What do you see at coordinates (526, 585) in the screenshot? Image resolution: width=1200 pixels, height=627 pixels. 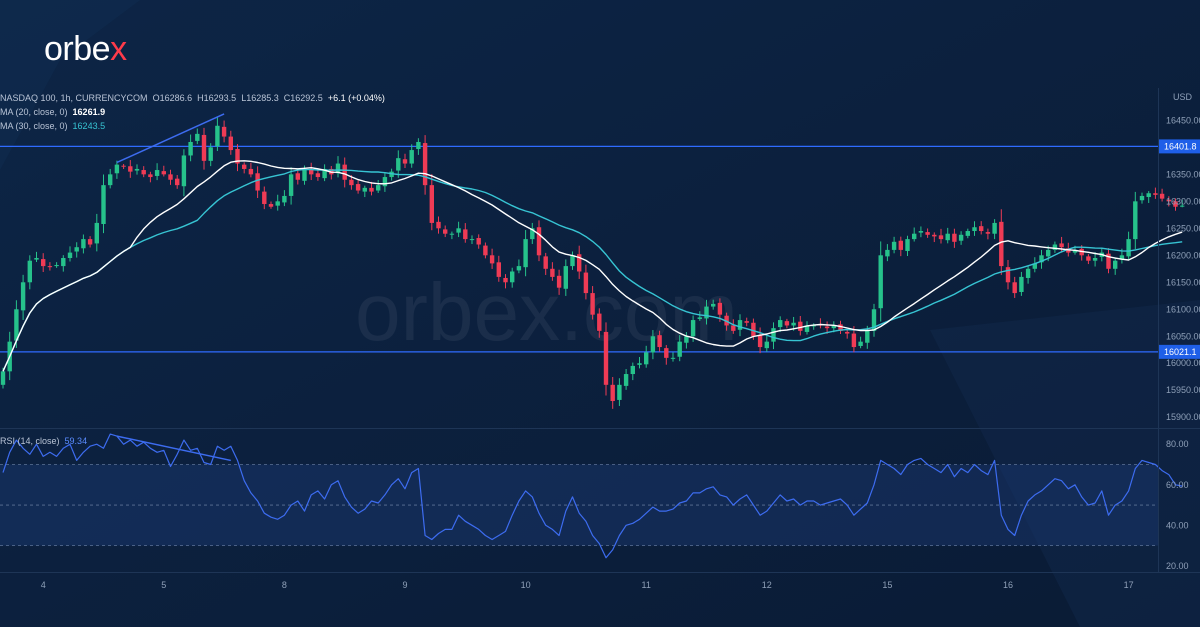 I see `time-tick-label: 10` at bounding box center [526, 585].